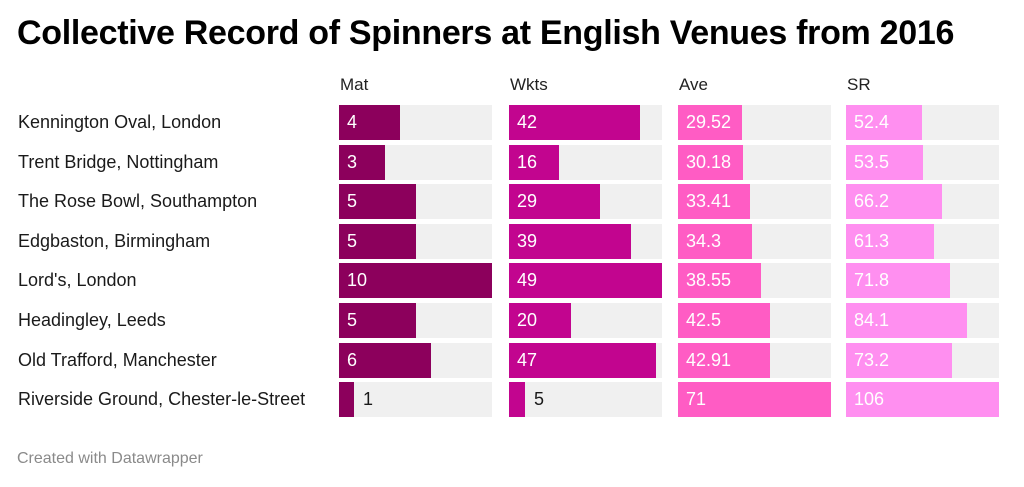 The width and height of the screenshot is (1024, 487). I want to click on bar-track: 42.5, so click(754, 320).